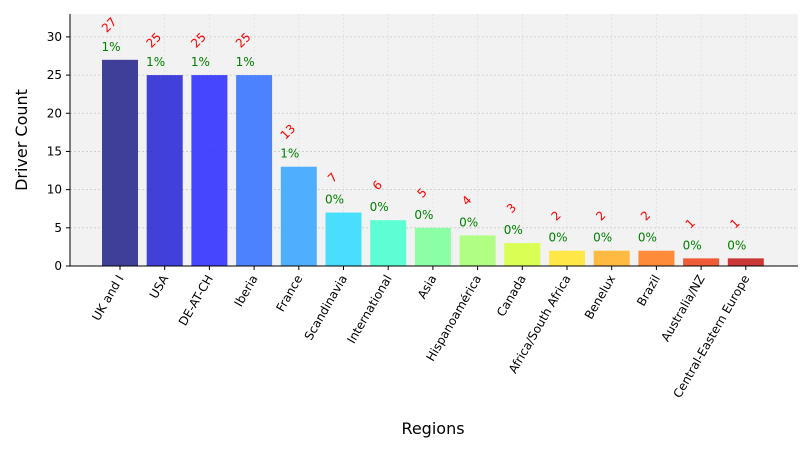  What do you see at coordinates (511, 296) in the screenshot?
I see `x-tick-label: Canada` at bounding box center [511, 296].